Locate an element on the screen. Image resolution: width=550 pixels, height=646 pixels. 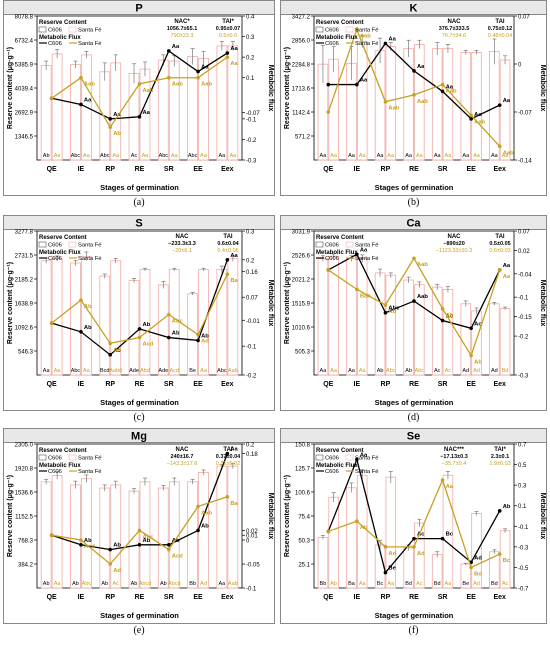
stat-value-santa-fe: 0.31±0.02 is located at coordinates (228, 464).